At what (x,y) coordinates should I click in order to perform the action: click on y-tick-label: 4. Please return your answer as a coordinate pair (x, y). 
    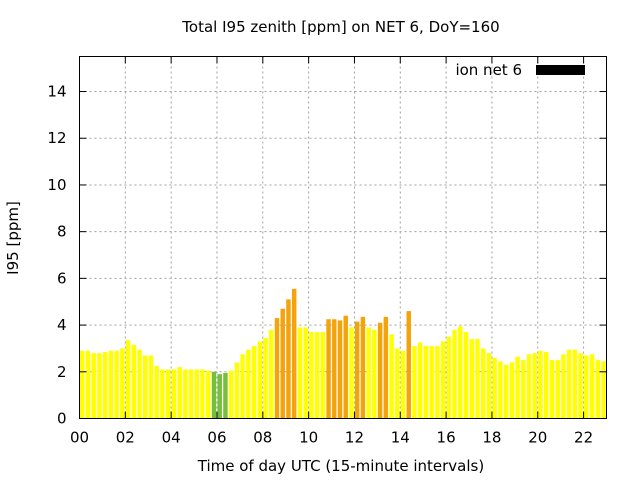
    Looking at the image, I should click on (62, 325).